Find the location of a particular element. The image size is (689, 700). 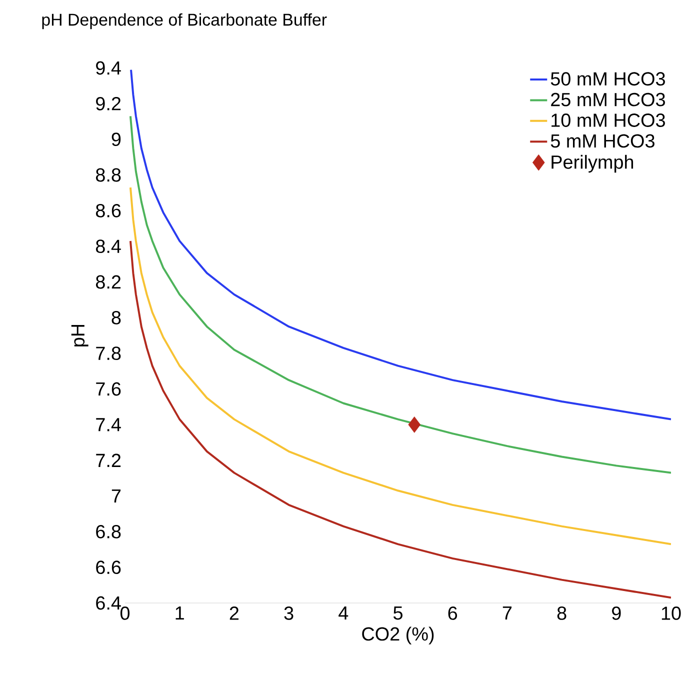

y-tick-label: 9 is located at coordinates (116, 139).